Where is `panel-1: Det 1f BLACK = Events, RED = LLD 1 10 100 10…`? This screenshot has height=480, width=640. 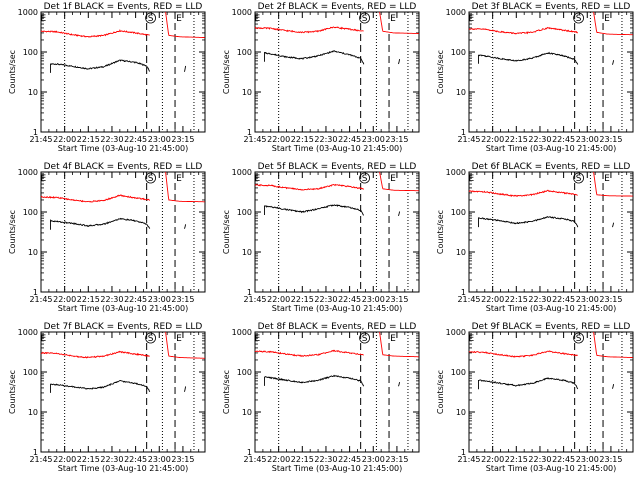 panel-1: Det 1f BLACK = Events, RED = LLD 1 10 100 10… is located at coordinates (107, 77).